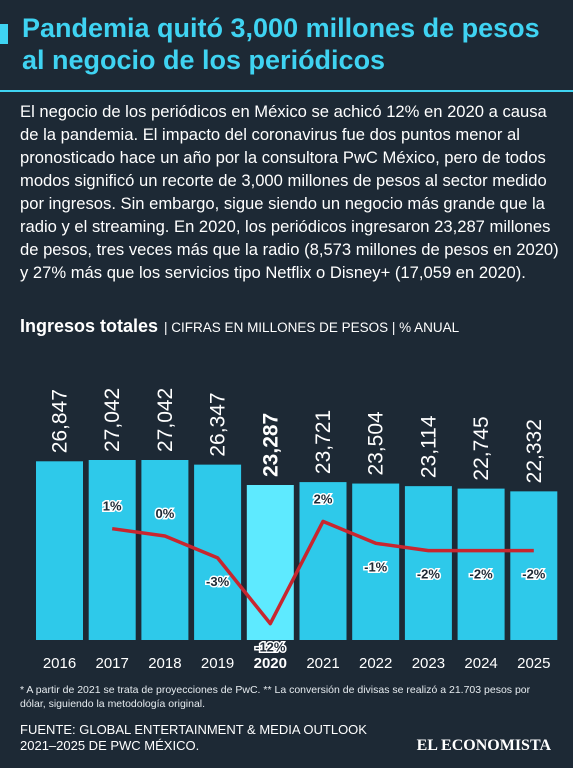  What do you see at coordinates (376, 443) in the screenshot?
I see `value-label: 23,504` at bounding box center [376, 443].